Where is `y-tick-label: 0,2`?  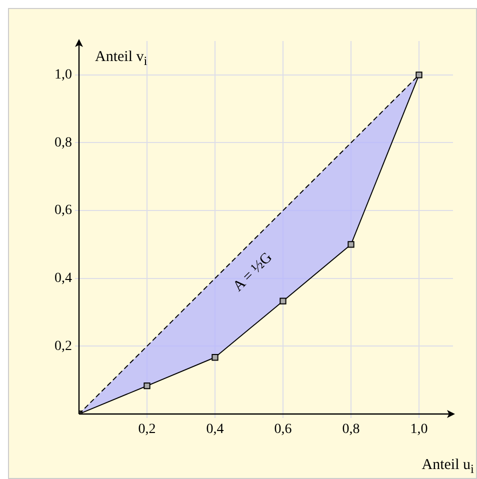 y-tick-label: 0,2 is located at coordinates (63, 346).